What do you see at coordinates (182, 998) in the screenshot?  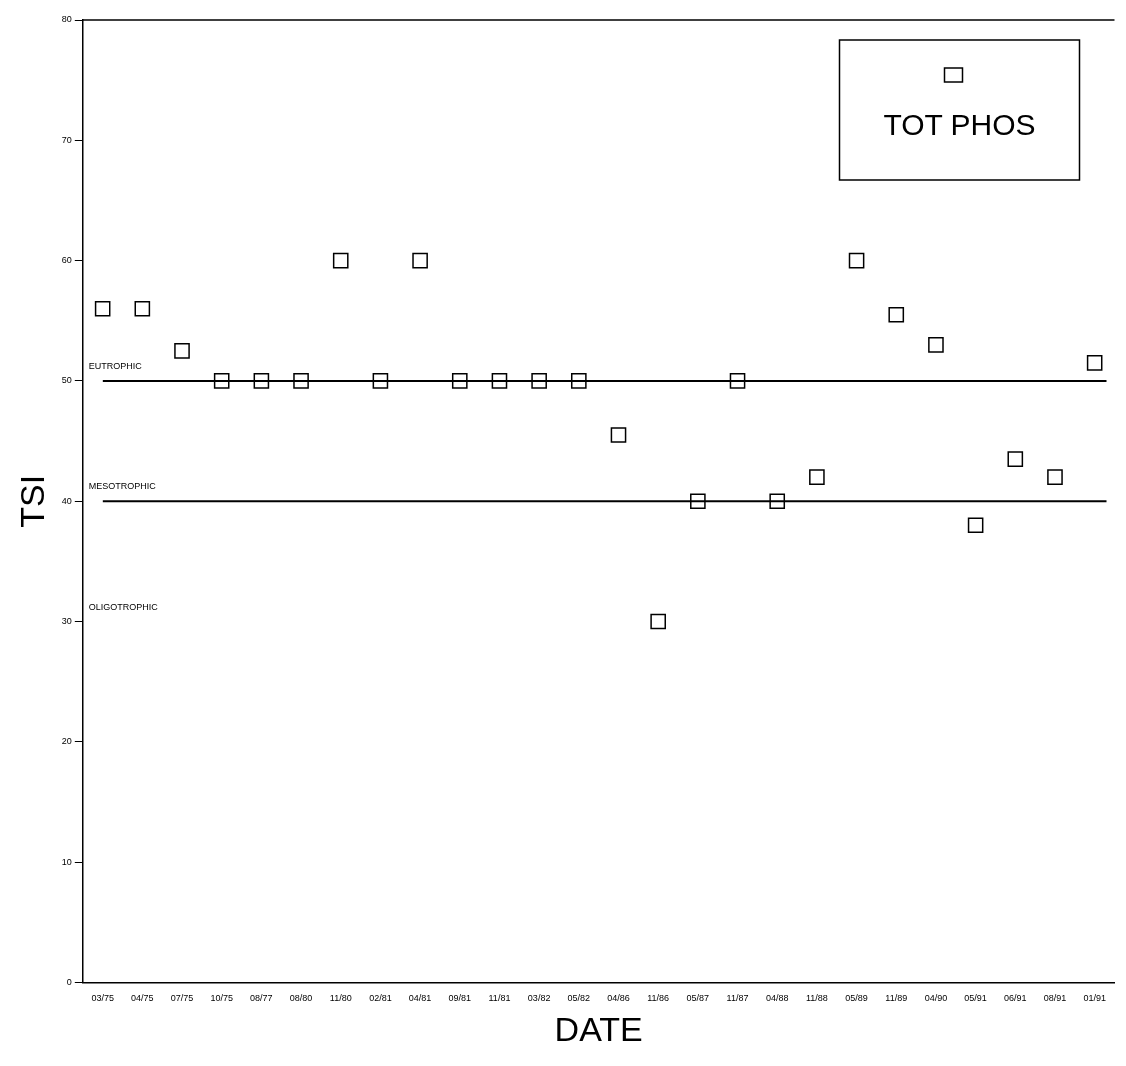 I see `x-tick-label: 07/75` at bounding box center [182, 998].